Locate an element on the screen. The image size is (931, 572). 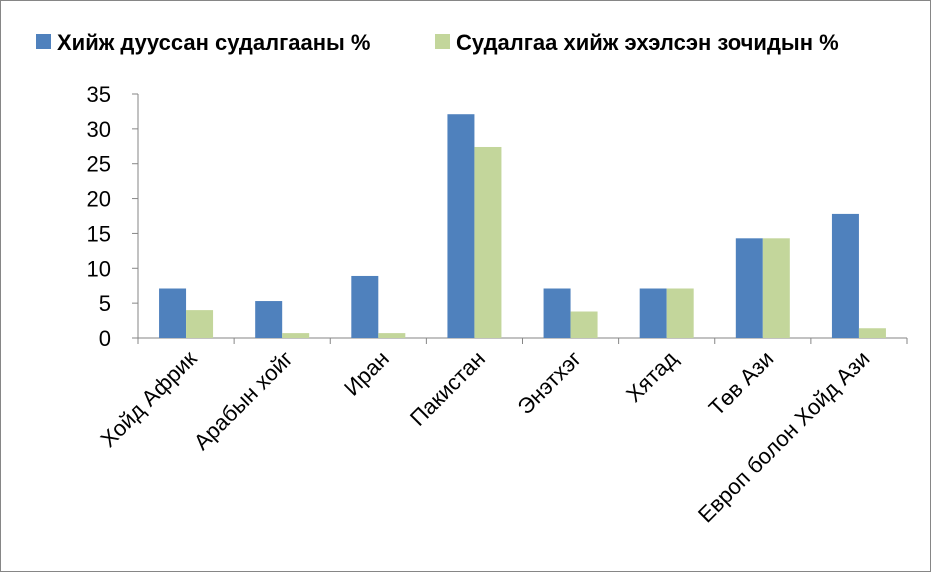
x-category-label: Хятад is located at coordinates (651, 376).